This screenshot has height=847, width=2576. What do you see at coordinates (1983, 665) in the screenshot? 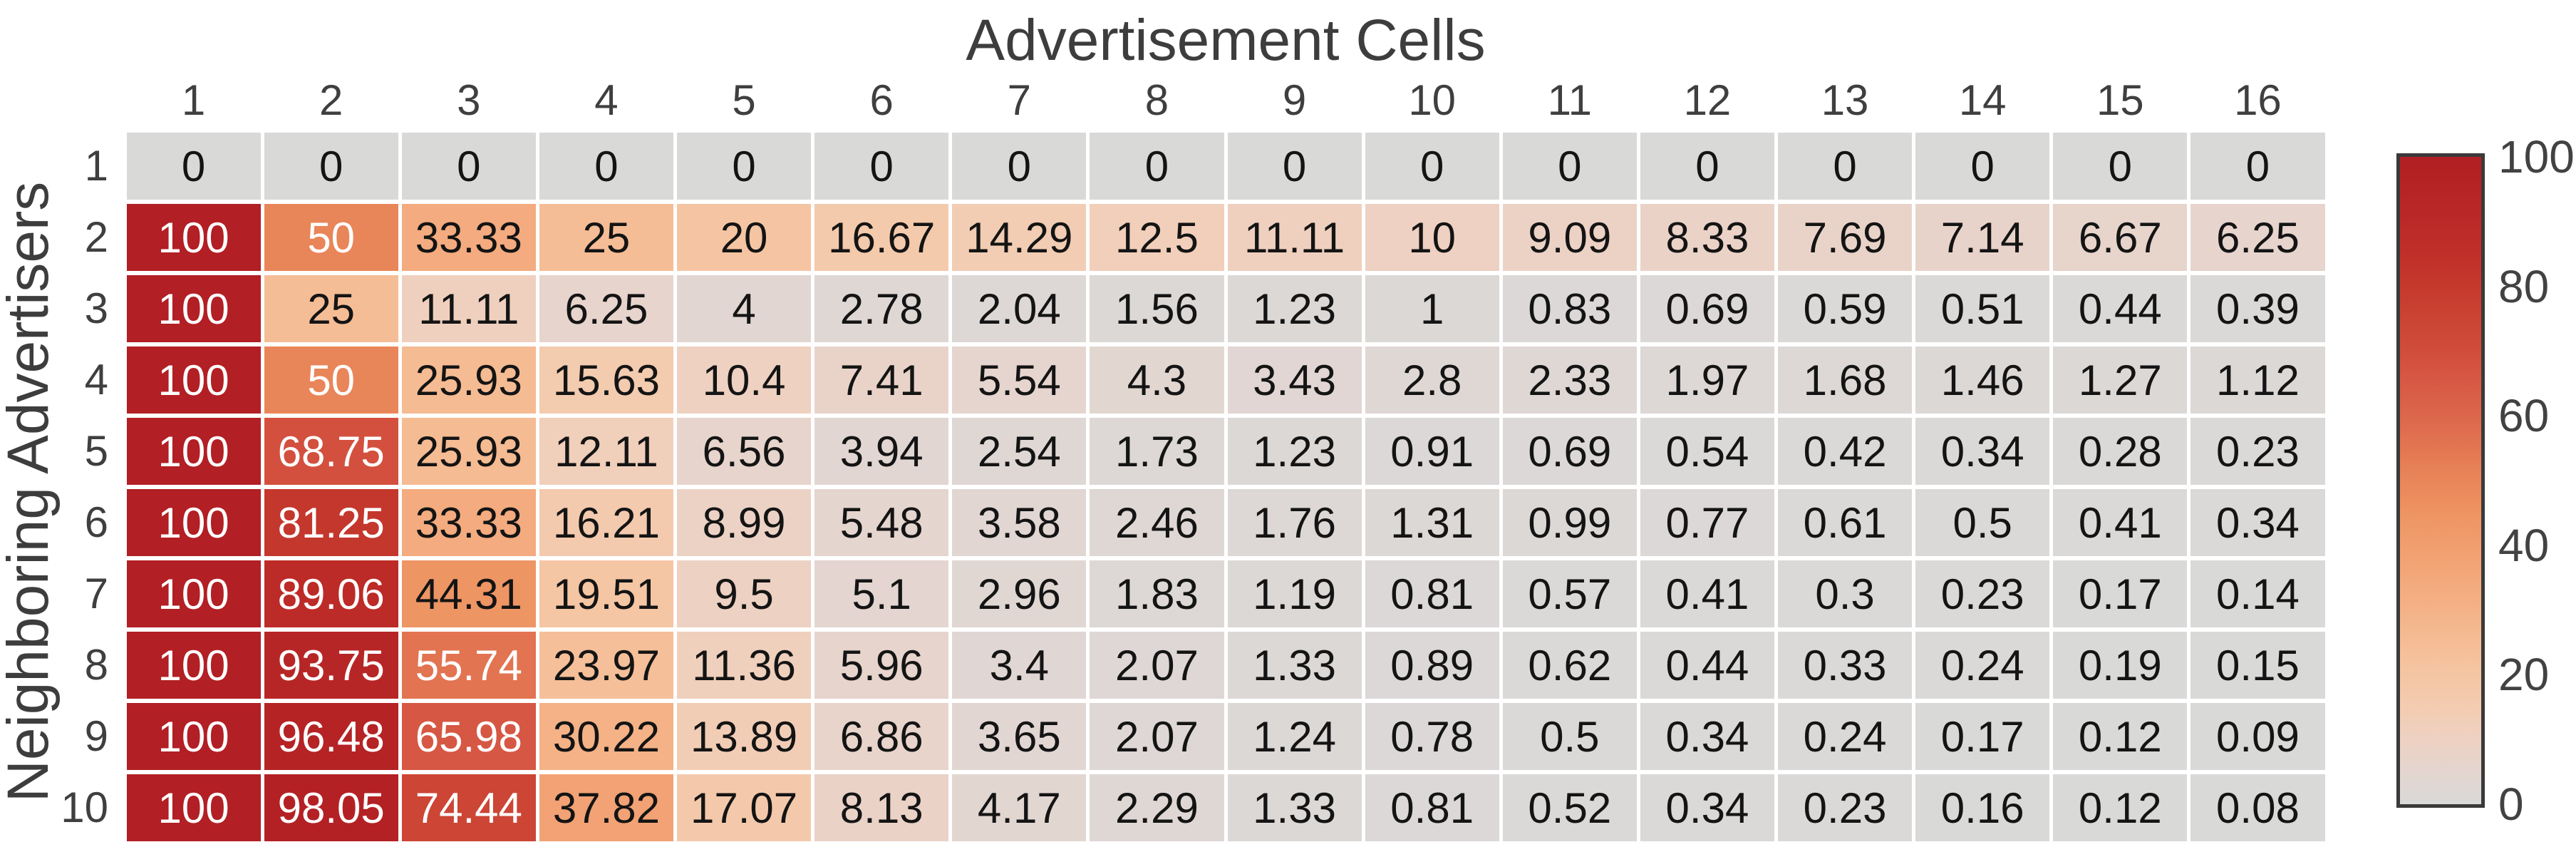
I see `heatmap-cell: 0.24` at bounding box center [1983, 665].